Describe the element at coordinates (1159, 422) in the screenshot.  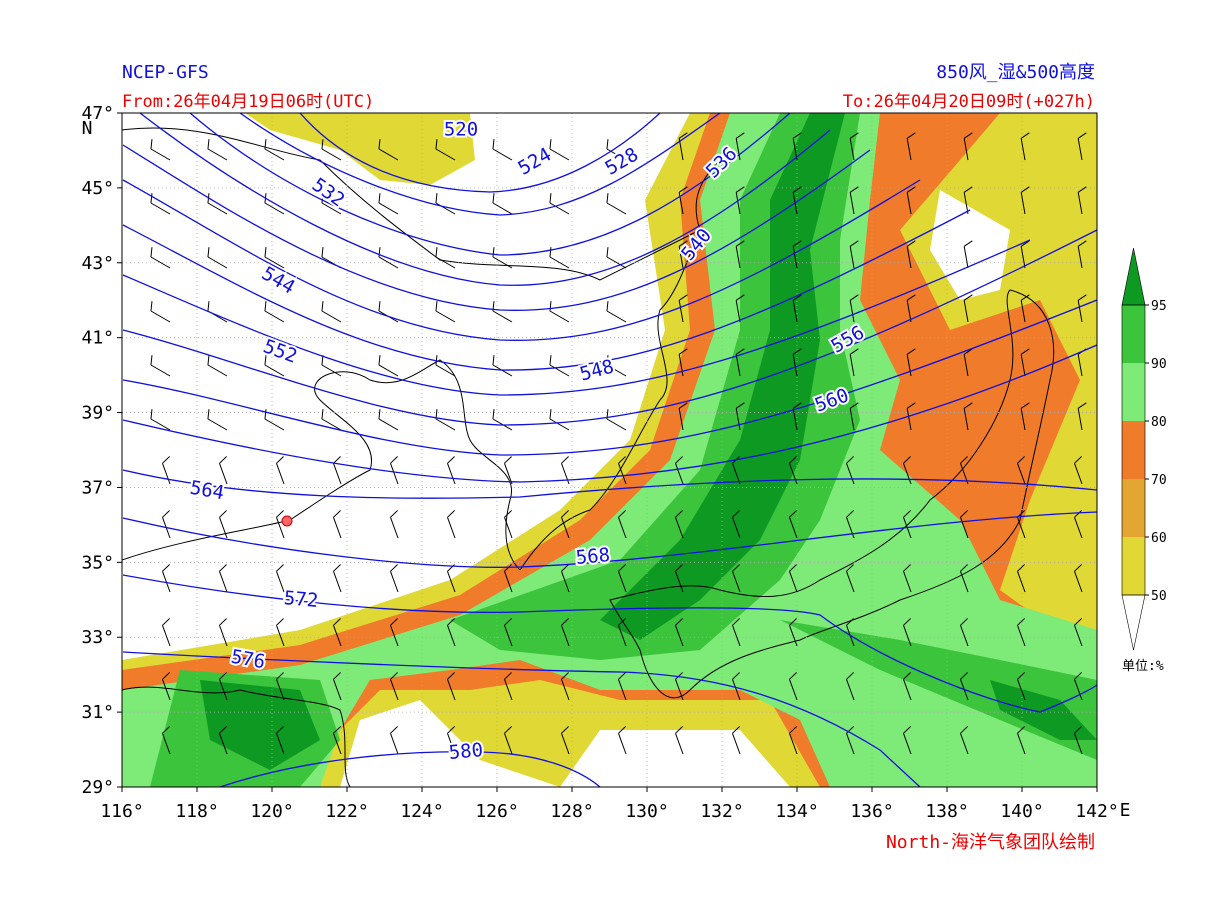
I see `colorbar-tick-label: 80` at that location.